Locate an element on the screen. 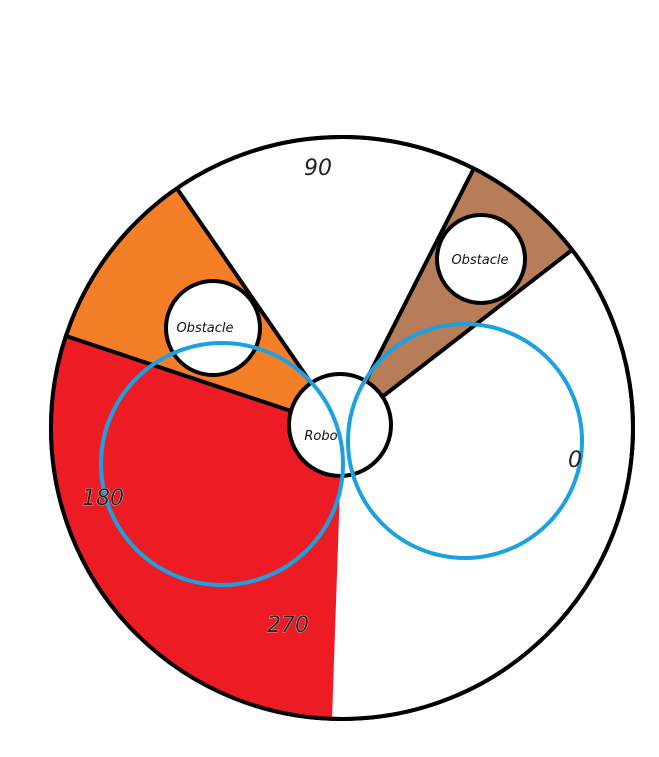 The width and height of the screenshot is (659, 757). obstacle-right-label: Obstacle is located at coordinates (479, 260).